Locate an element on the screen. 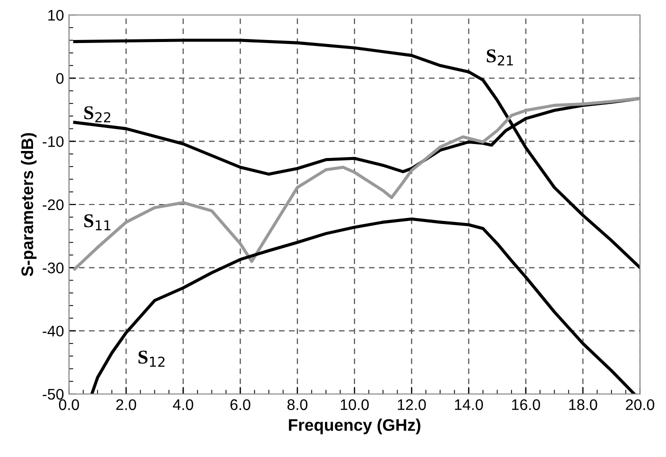 The height and width of the screenshot is (457, 666). y-tick-label: 0 is located at coordinates (60, 78).